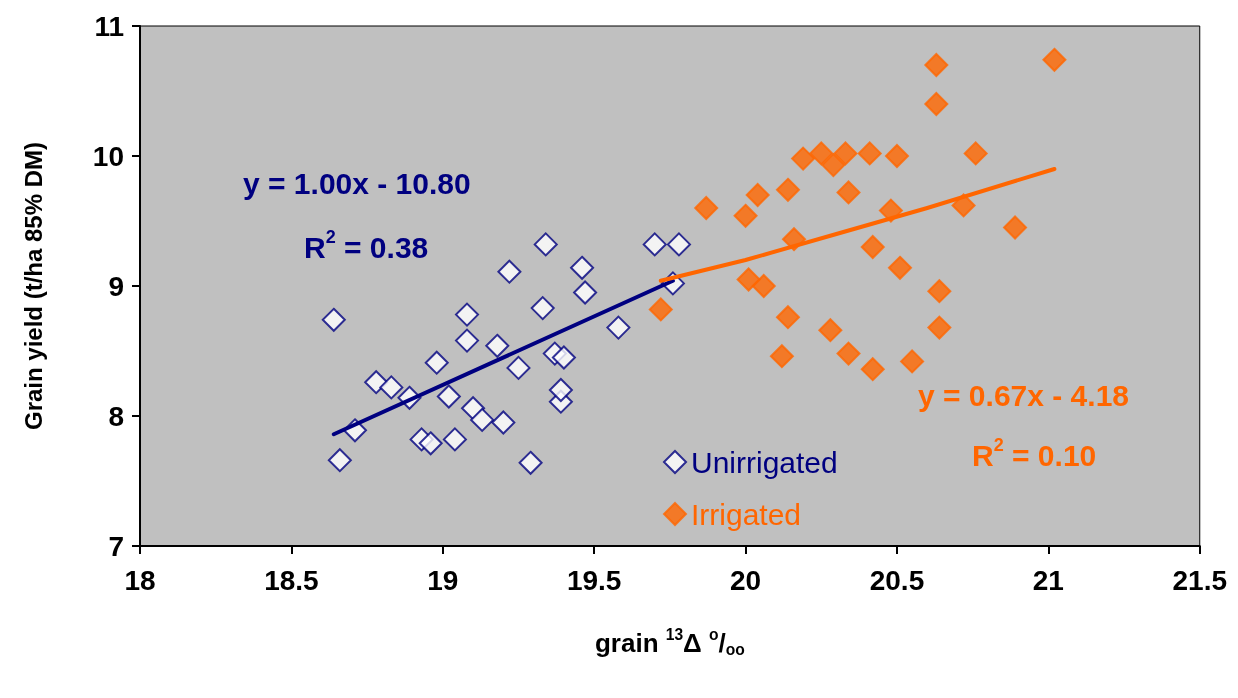 The height and width of the screenshot is (698, 1238). I want to click on y-tick-label: 8, so click(116, 416).